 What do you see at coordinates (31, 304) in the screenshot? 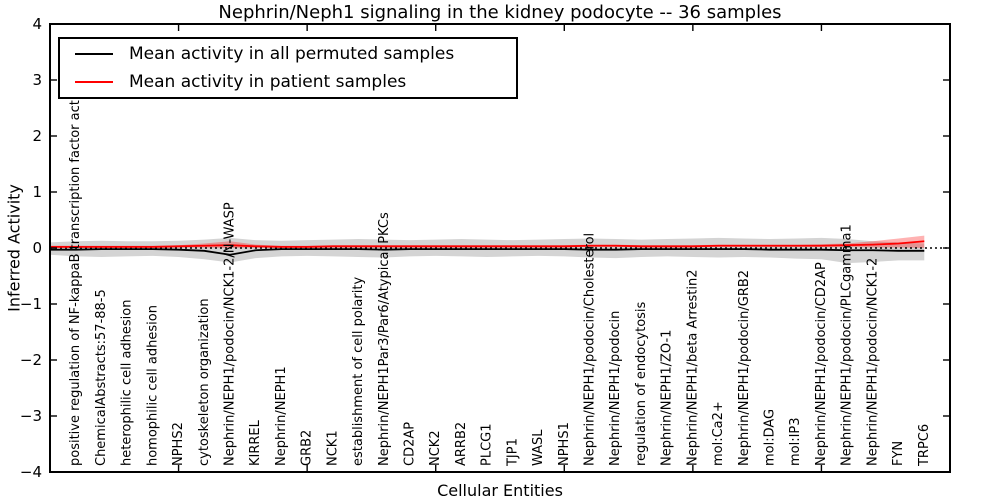
I see `y-tick-label: −1` at bounding box center [31, 304].